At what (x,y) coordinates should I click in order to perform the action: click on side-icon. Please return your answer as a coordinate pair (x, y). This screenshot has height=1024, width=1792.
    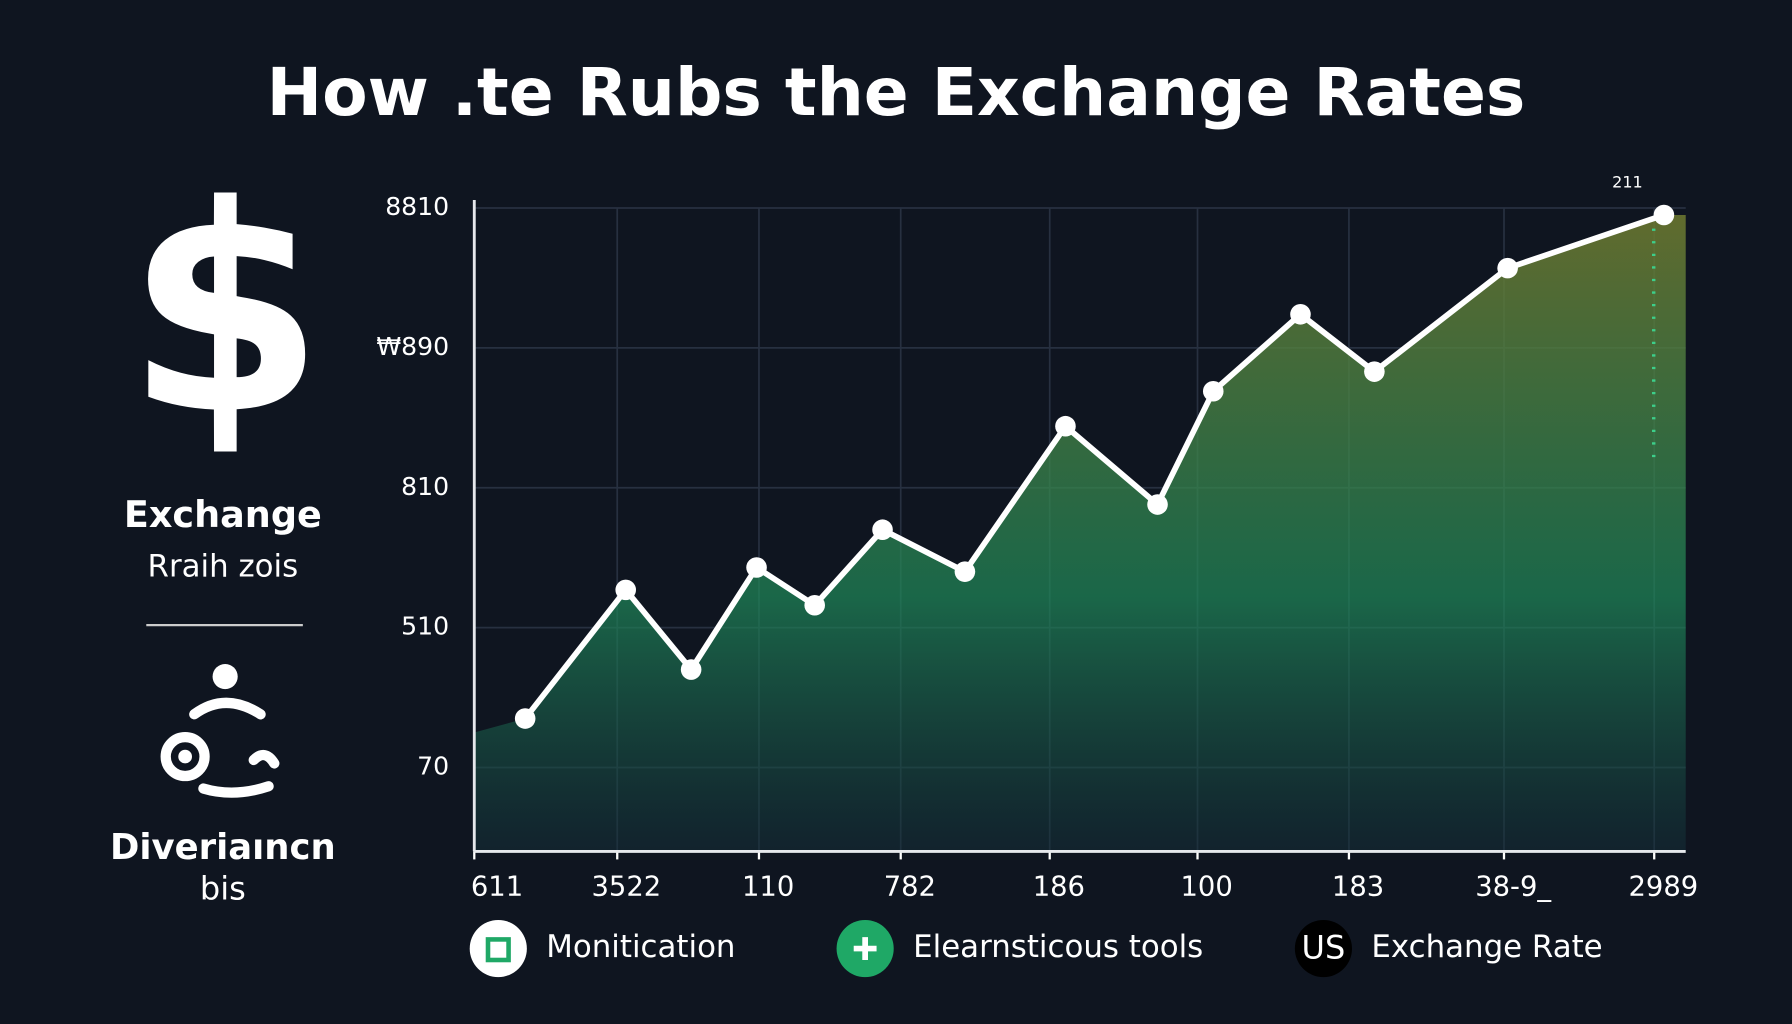
    Looking at the image, I should click on (220, 731).